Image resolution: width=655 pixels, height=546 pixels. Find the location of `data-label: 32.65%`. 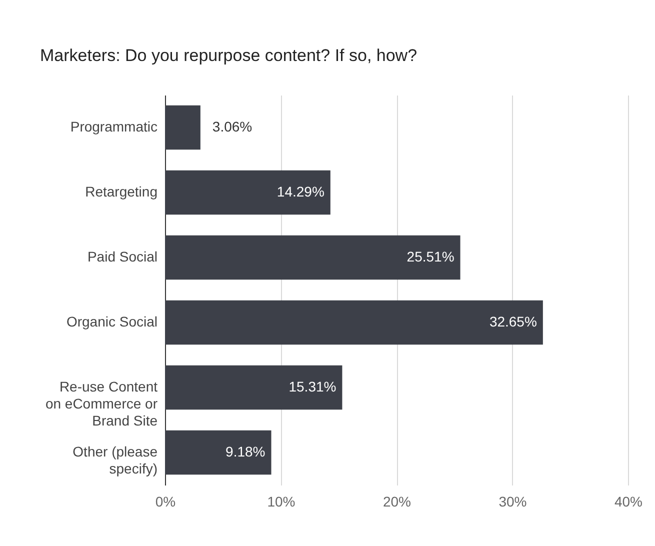

data-label: 32.65% is located at coordinates (513, 322).